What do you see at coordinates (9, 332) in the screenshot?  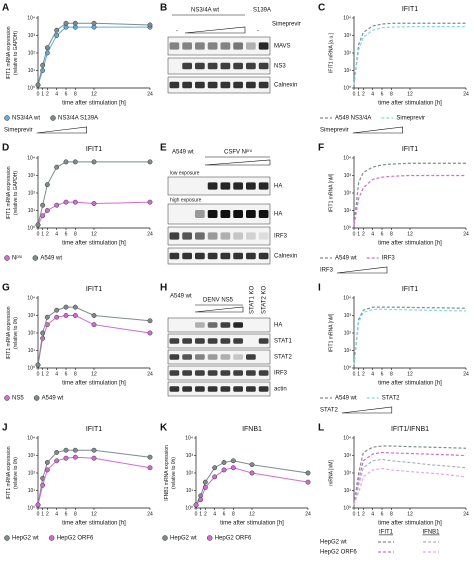 I see `y-axis-label: IFIT1 mRNA expression` at bounding box center [9, 332].